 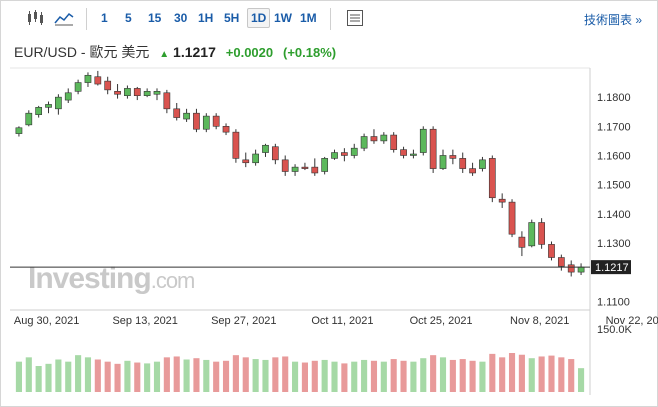 I want to click on timeframe-30: 30, so click(x=181, y=18).